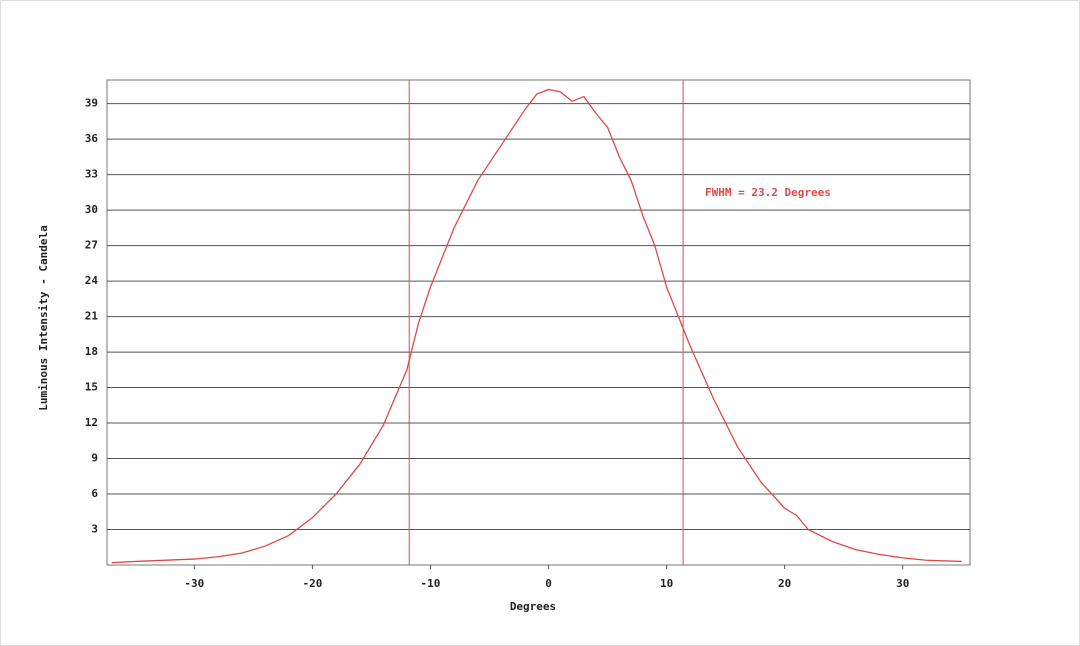  I want to click on x-tick-label: 20, so click(784, 583).